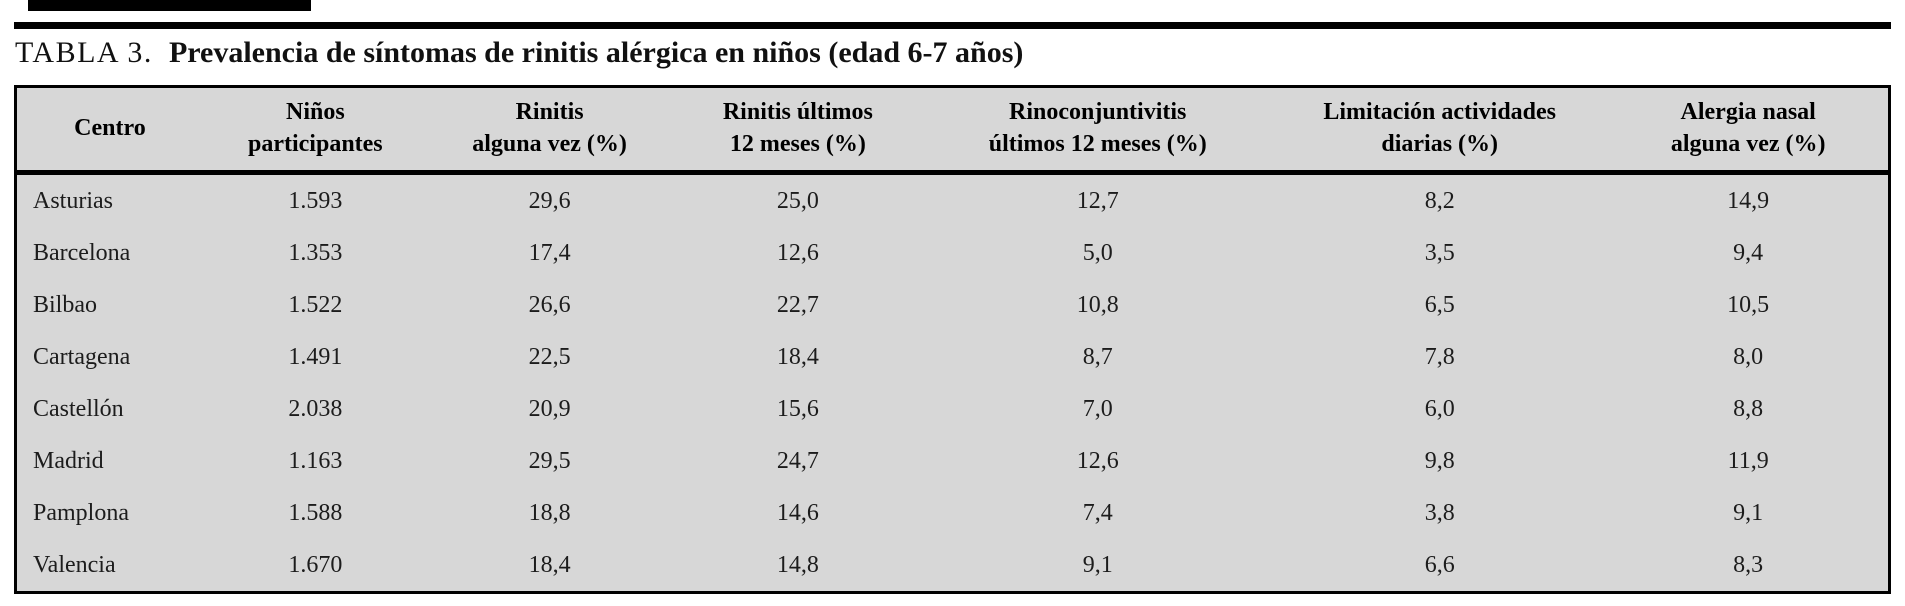  Describe the element at coordinates (1097, 252) in the screenshot. I see `value-cell: 5,0` at that location.